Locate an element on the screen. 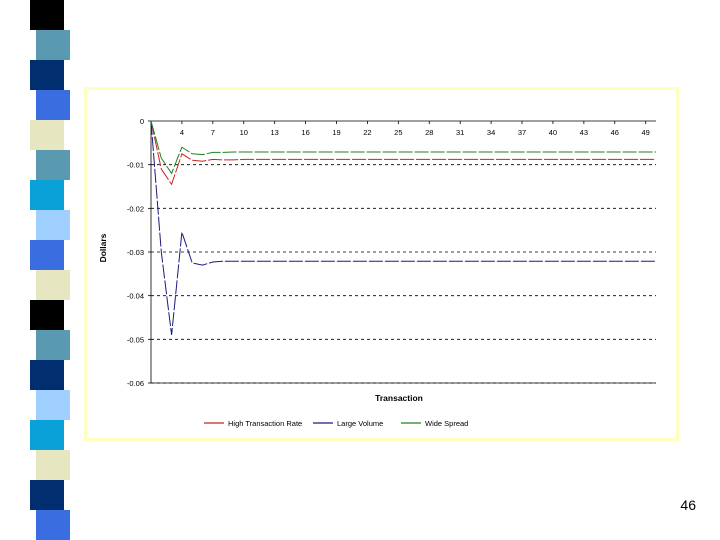 The image size is (720, 540). series-line-high-transaction-rate is located at coordinates (403, 153).